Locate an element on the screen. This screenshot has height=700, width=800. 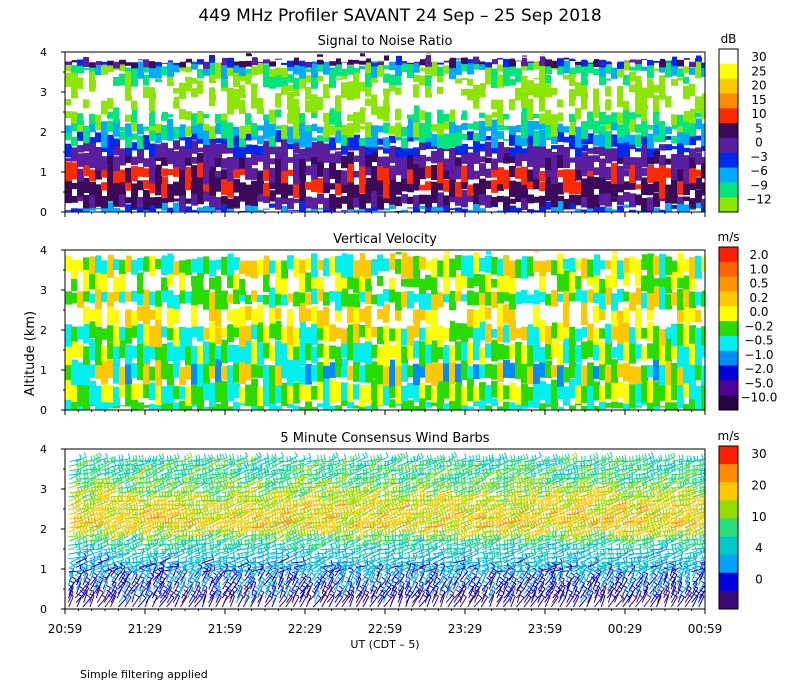
colorbar-label: −6 is located at coordinates (759, 171).